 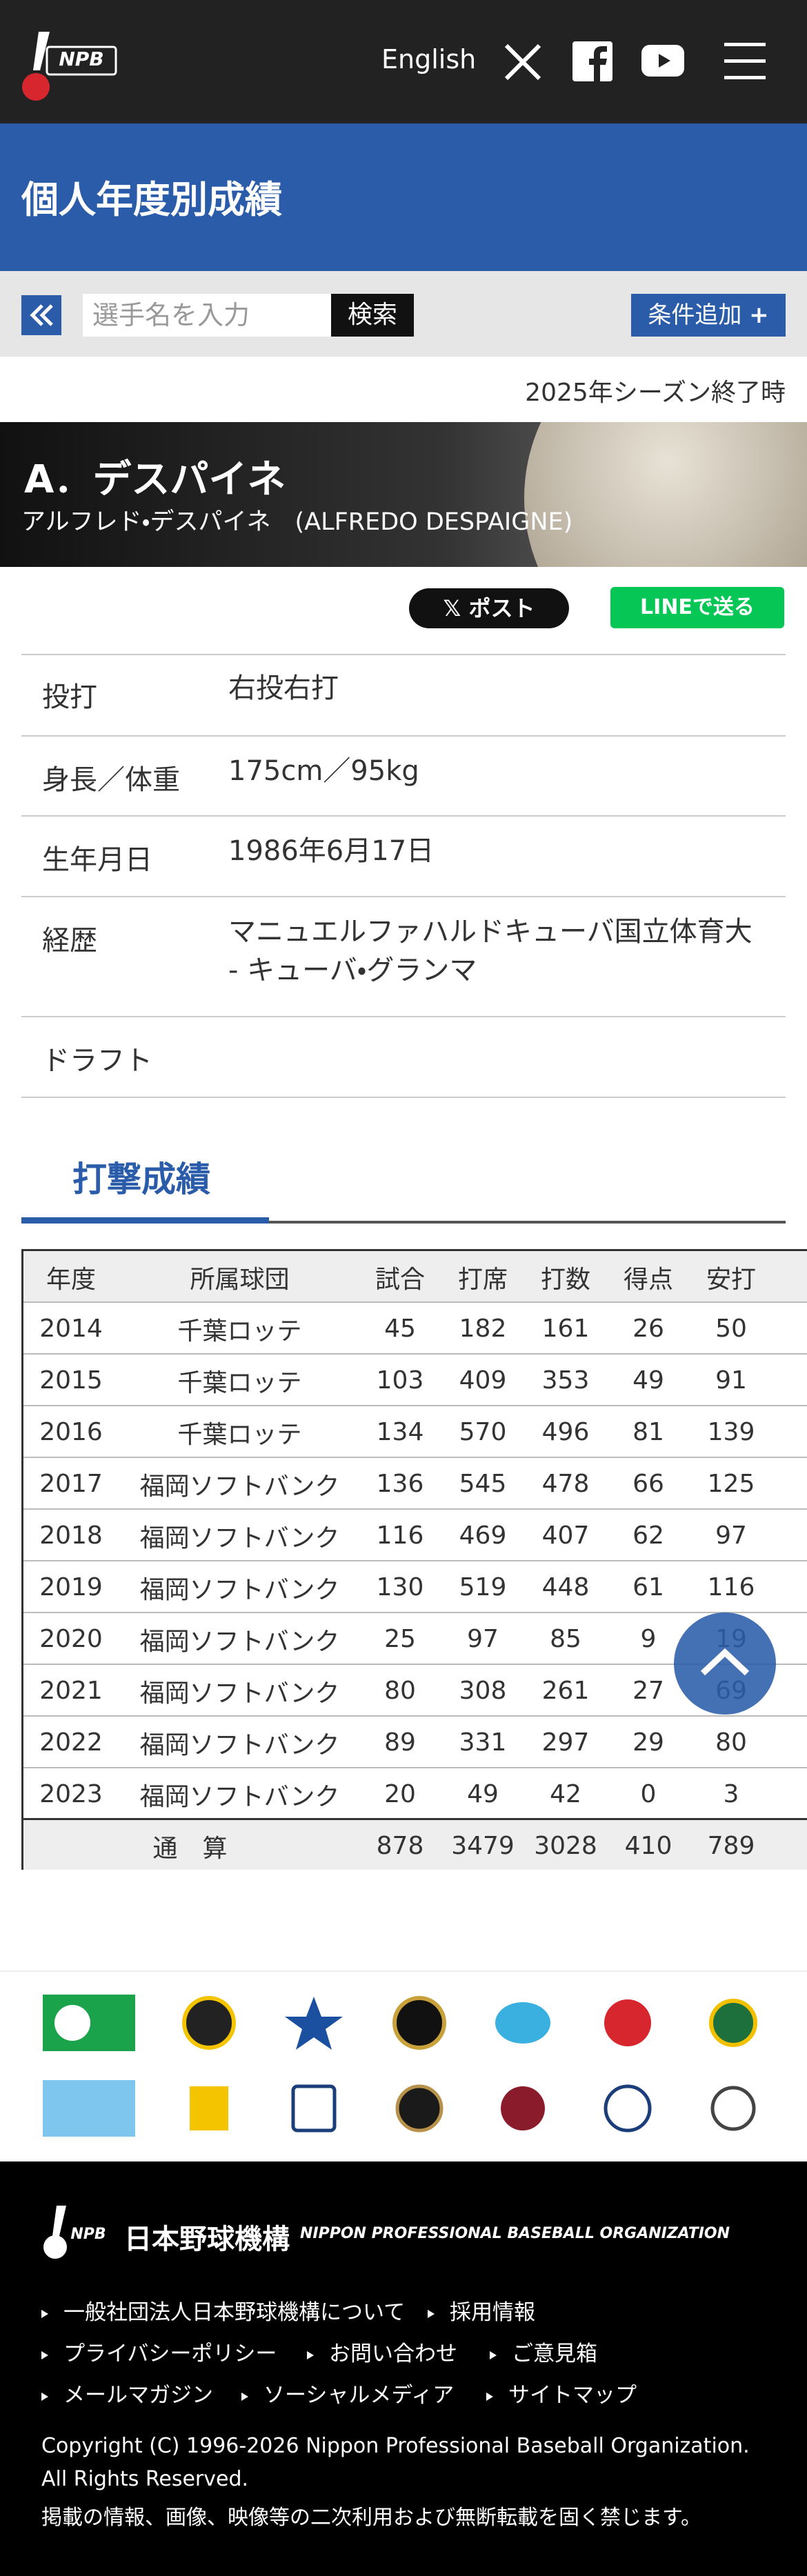 I want to click on npb-logo: NPB, so click(x=71, y=67).